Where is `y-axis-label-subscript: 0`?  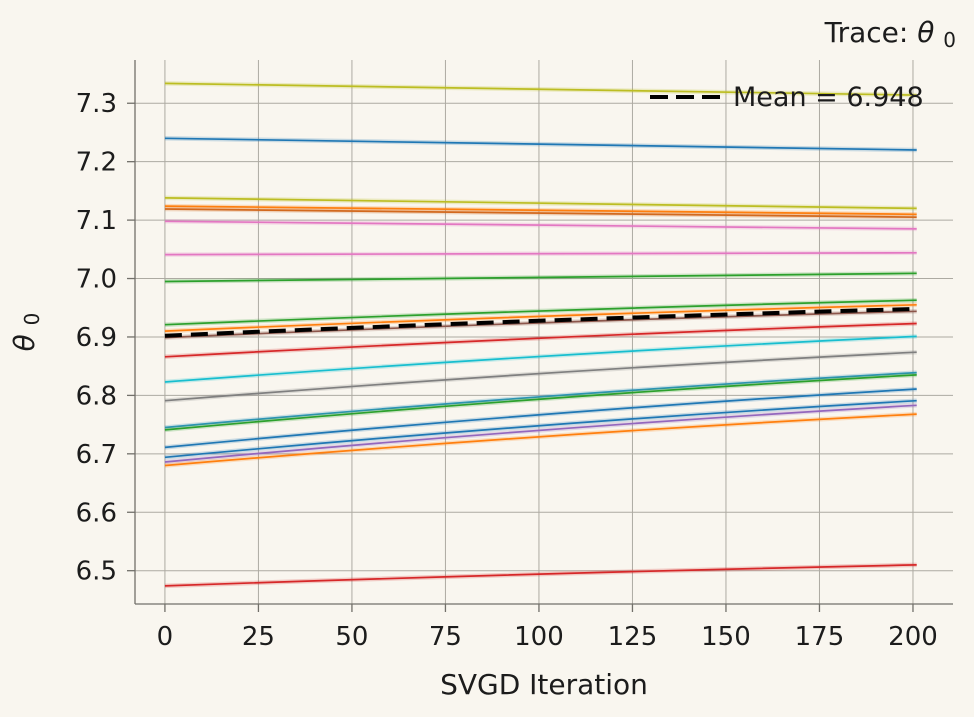 y-axis-label-subscript: 0 is located at coordinates (32, 319).